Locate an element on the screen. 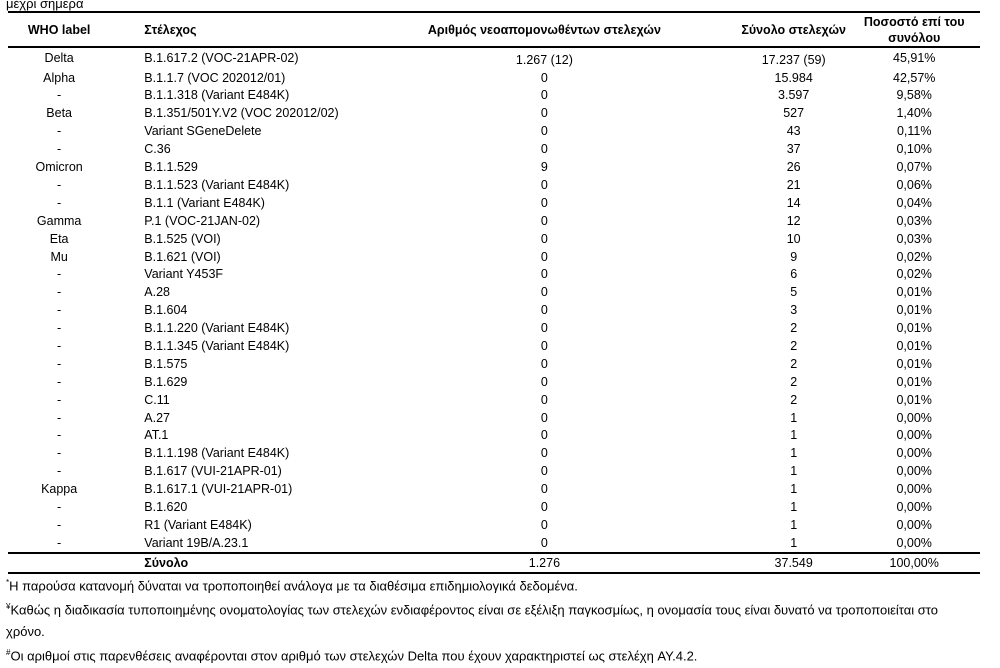  cell-percentage: 45,91% is located at coordinates (914, 58).